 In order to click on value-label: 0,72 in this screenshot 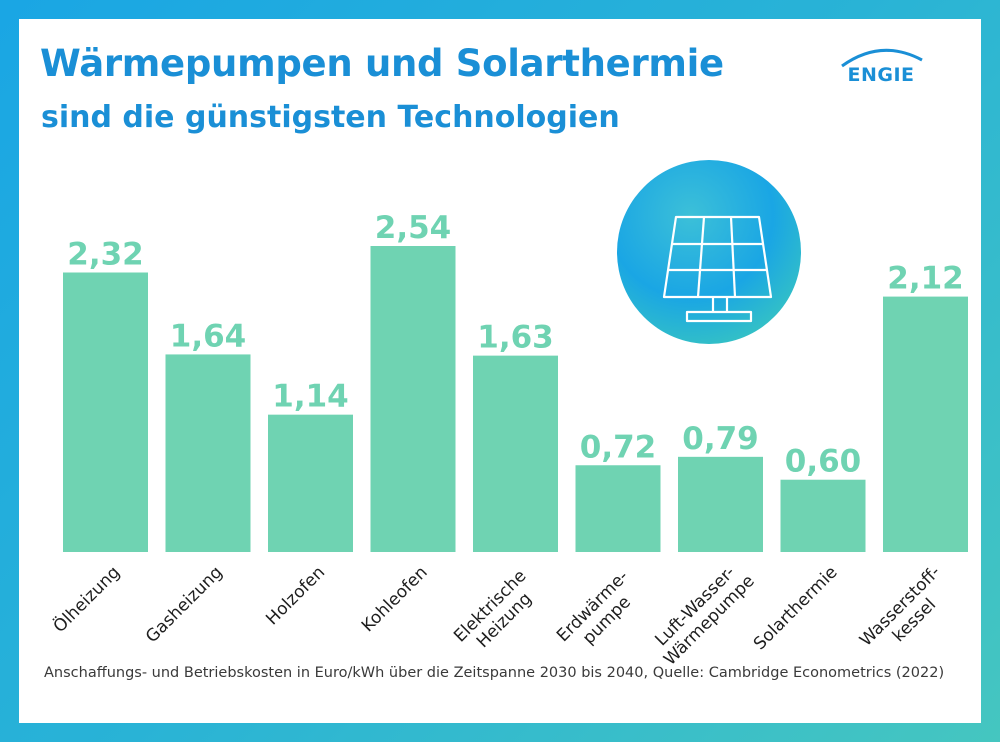, I will do `click(618, 447)`.